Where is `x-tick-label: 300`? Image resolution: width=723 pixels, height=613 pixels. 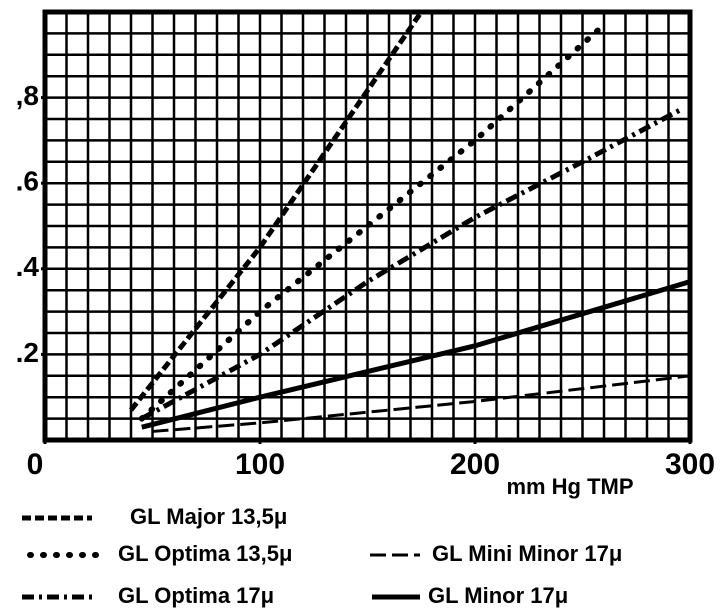
x-tick-label: 300 is located at coordinates (690, 464).